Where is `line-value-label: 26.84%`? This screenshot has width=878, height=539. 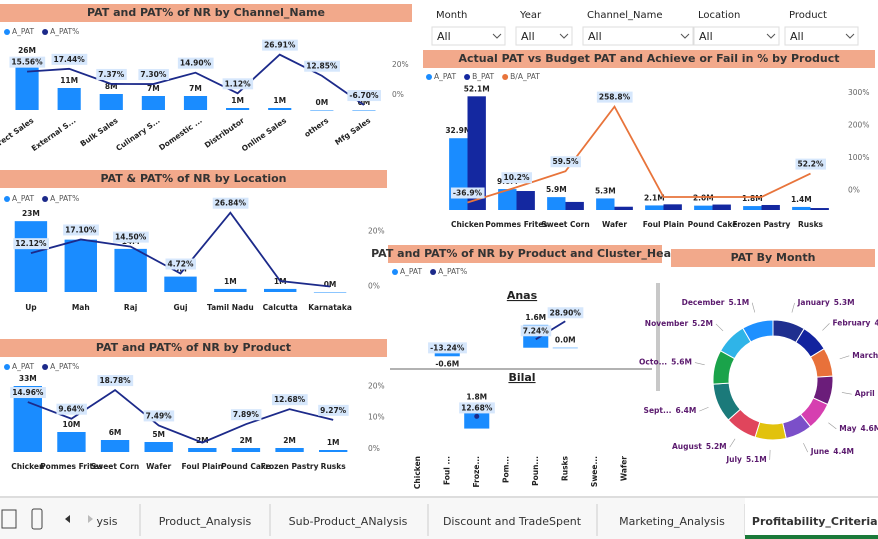
line-value-label: 26.84% is located at coordinates (231, 203).